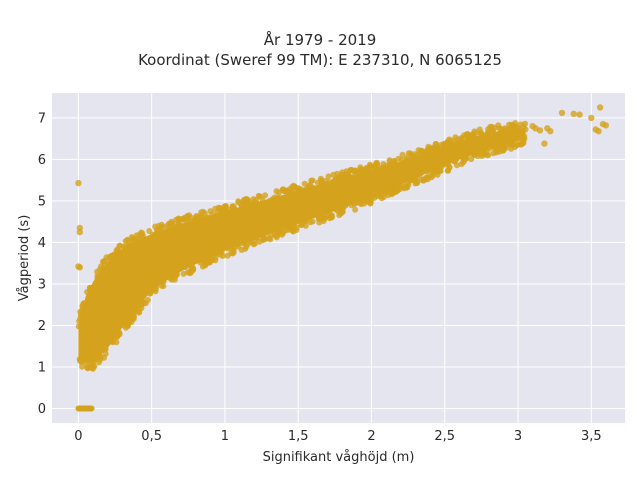  I want to click on x-tick-label: 3, so click(518, 436).